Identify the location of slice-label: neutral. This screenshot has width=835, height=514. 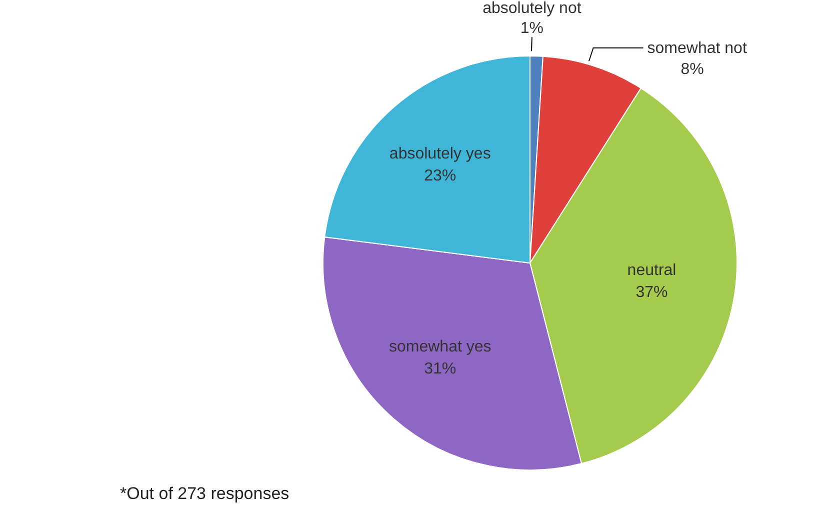
(651, 271).